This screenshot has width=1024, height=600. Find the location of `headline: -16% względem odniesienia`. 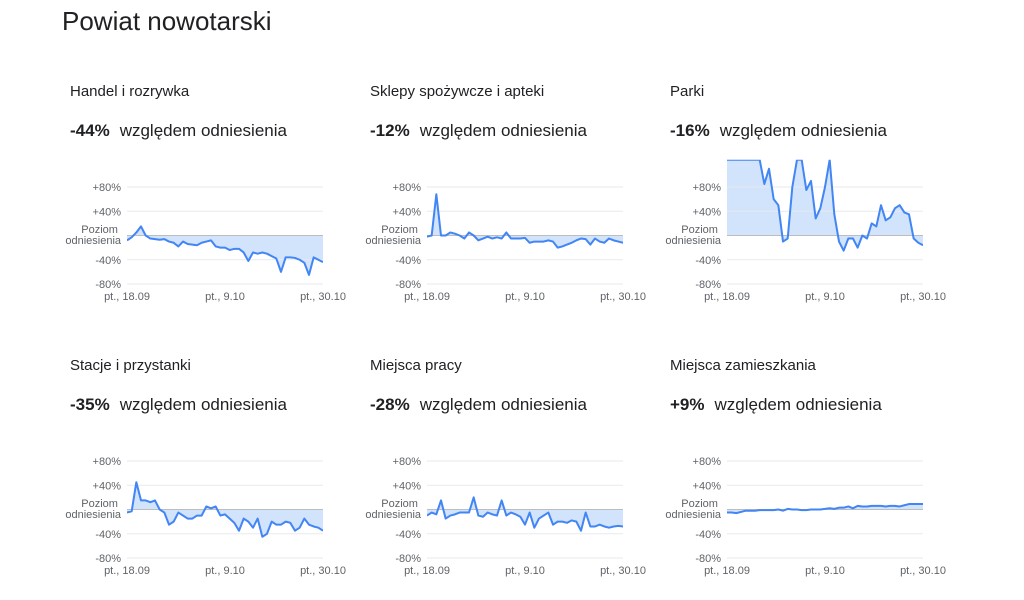

headline: -16% względem odniesienia is located at coordinates (779, 130).